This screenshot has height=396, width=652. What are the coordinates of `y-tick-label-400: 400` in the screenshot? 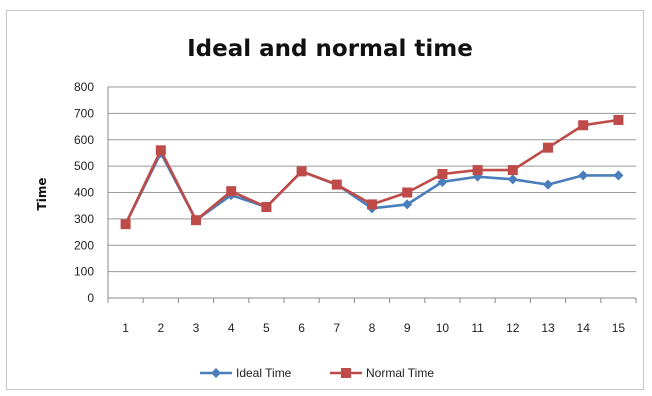 It's located at (84, 193).